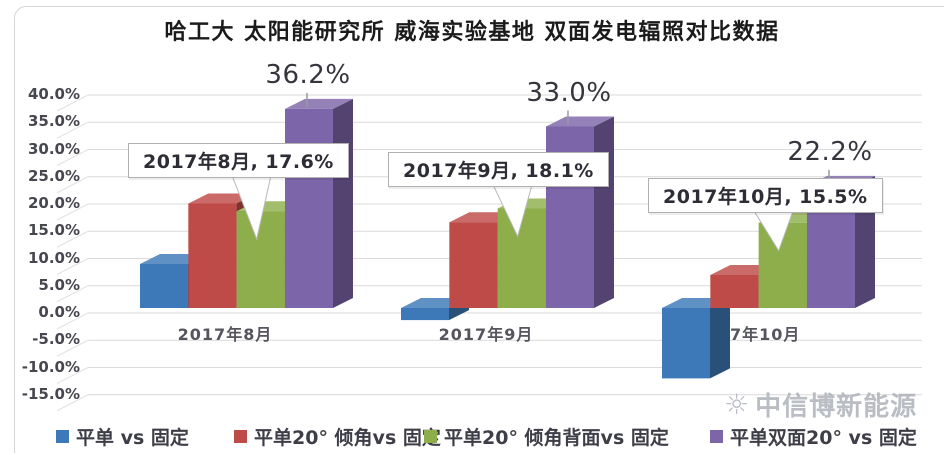 The width and height of the screenshot is (944, 455). I want to click on legend-label: 平单双面20° vs 固定, so click(823, 438).